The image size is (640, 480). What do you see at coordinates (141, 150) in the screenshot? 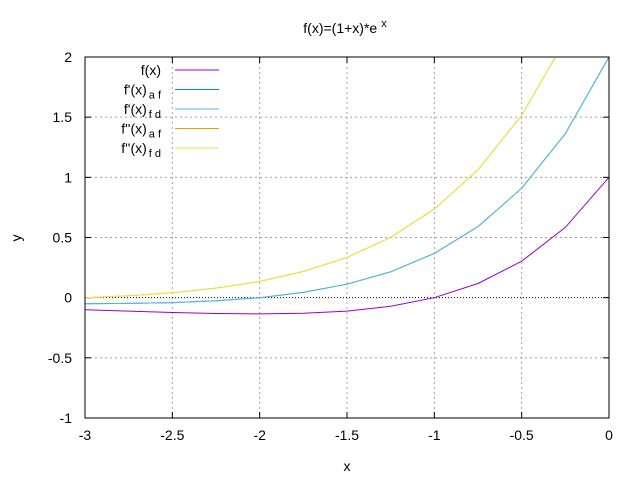
I see `legend-label-4: f''(x) f d` at bounding box center [141, 150].